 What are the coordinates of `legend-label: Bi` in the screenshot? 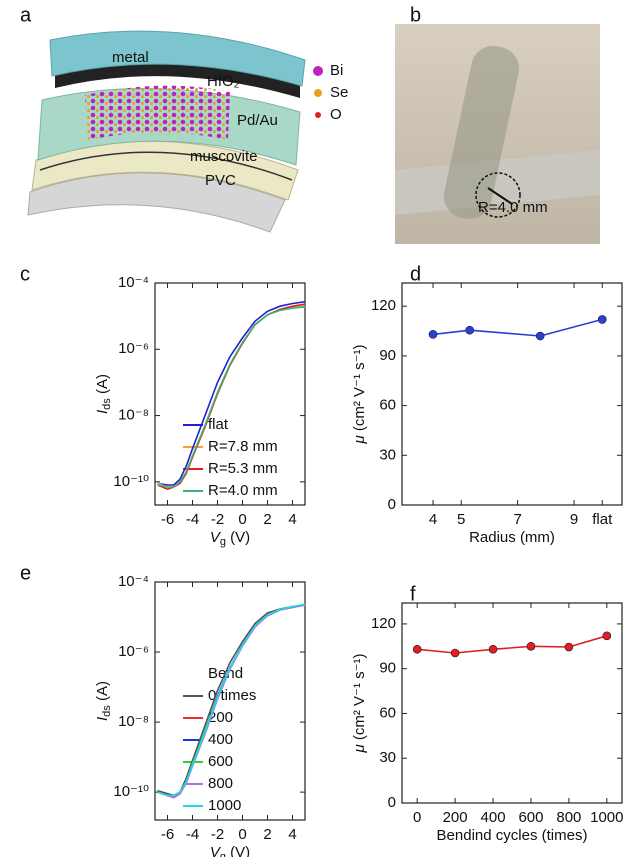 It's located at (336, 70).